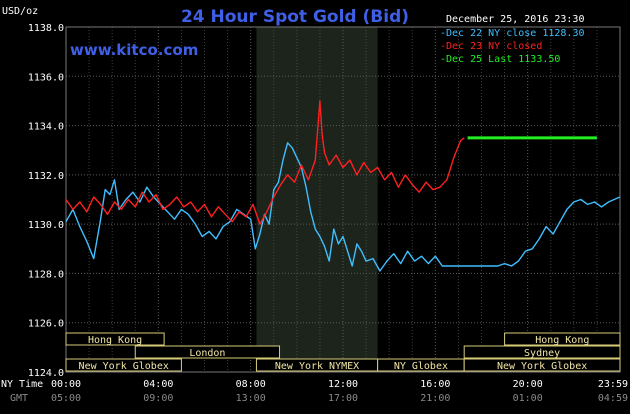 This screenshot has width=630, height=414. I want to click on y-tick-label: 1128.0, so click(46, 274).